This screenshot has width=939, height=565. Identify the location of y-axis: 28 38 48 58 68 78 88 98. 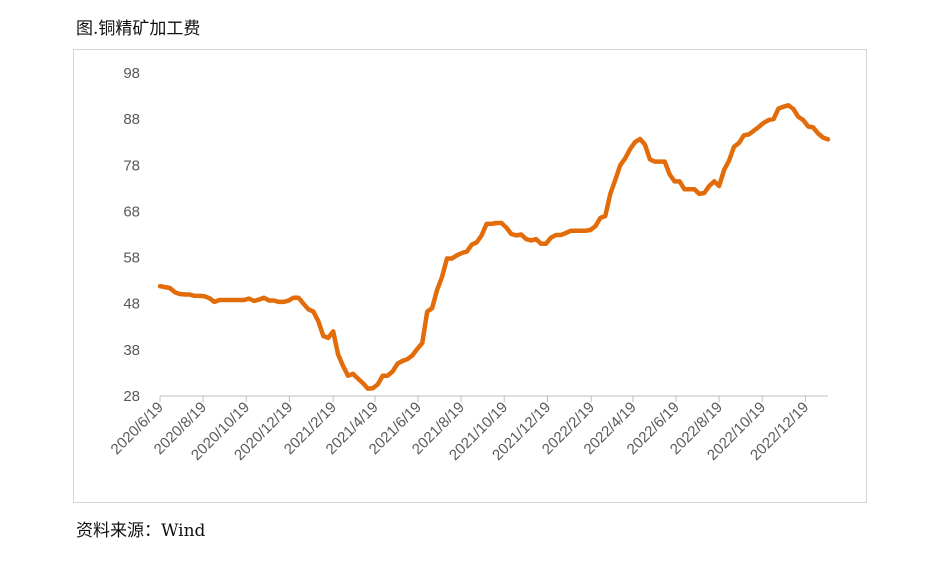
(131, 235).